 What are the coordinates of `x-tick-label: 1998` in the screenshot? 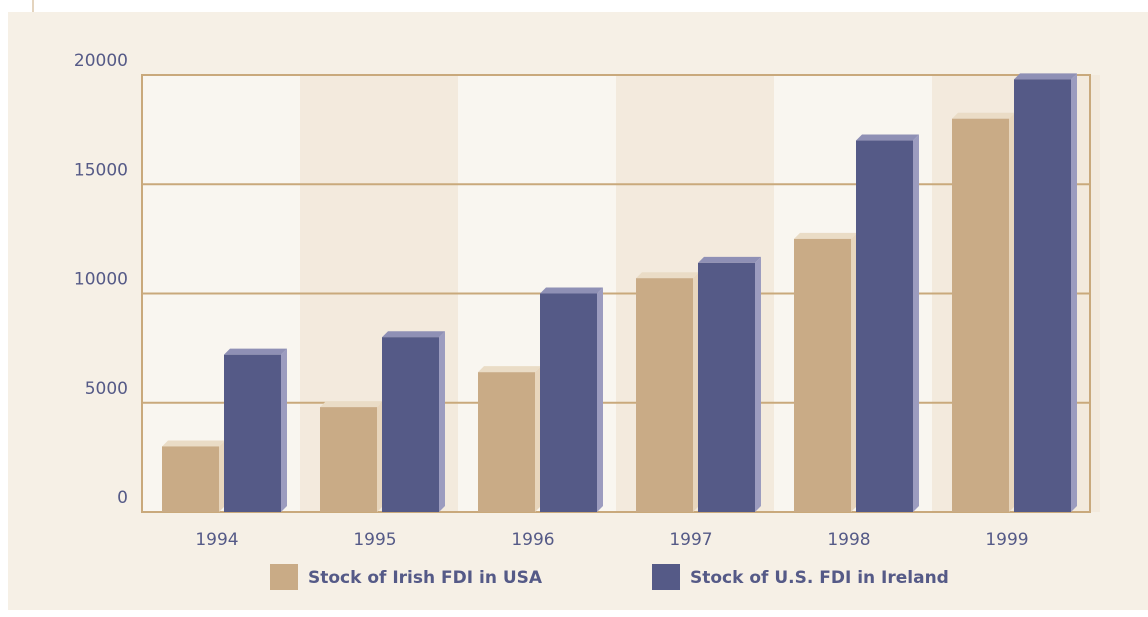 It's located at (848, 540).